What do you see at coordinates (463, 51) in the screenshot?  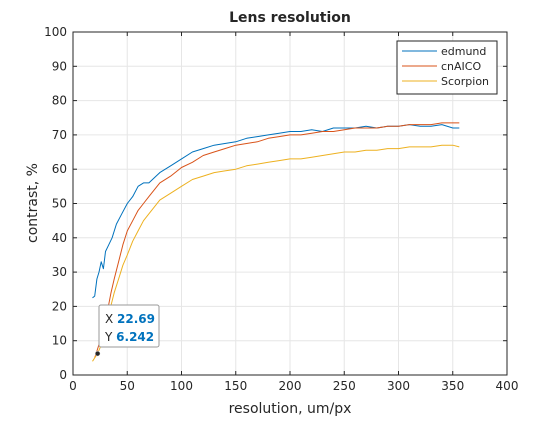 I see `legend-label: edmund` at bounding box center [463, 51].